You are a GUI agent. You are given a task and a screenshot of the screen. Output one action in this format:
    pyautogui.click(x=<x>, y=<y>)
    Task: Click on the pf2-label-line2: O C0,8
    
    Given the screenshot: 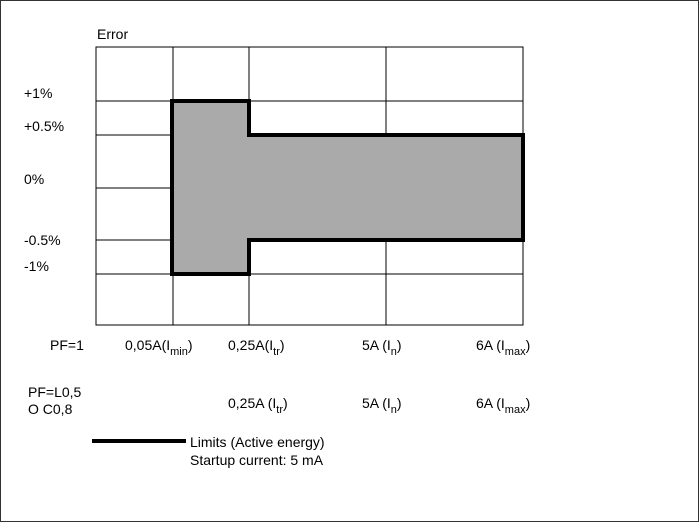 What is the action you would take?
    pyautogui.click(x=50, y=409)
    